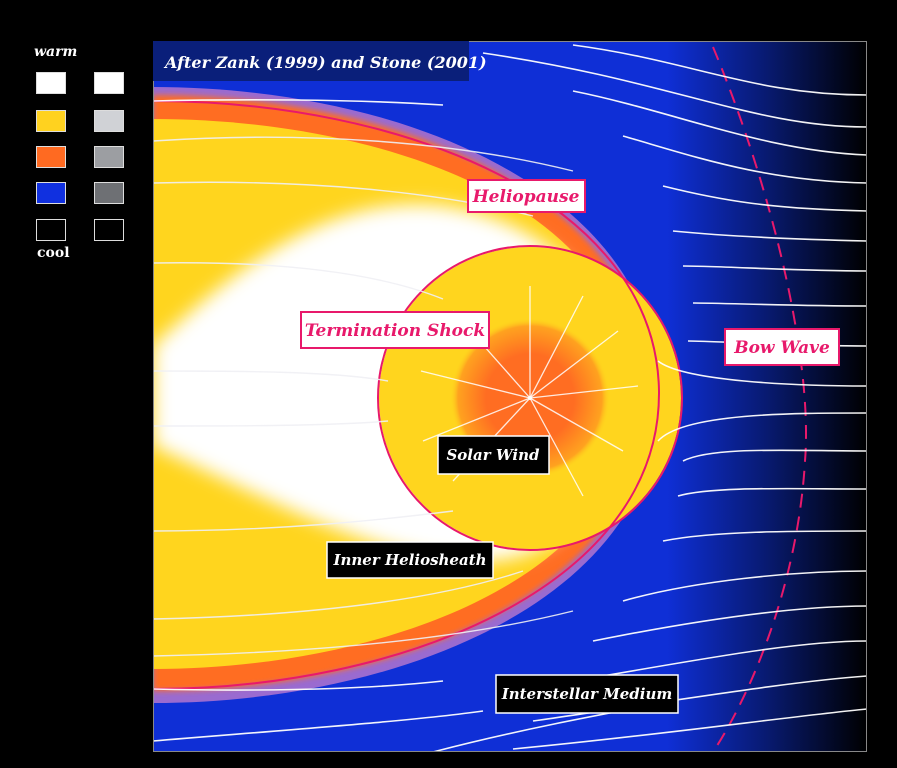 This screenshot has height=768, width=897. What do you see at coordinates (56, 52) in the screenshot?
I see `legend-warm-label: warm` at bounding box center [56, 52].